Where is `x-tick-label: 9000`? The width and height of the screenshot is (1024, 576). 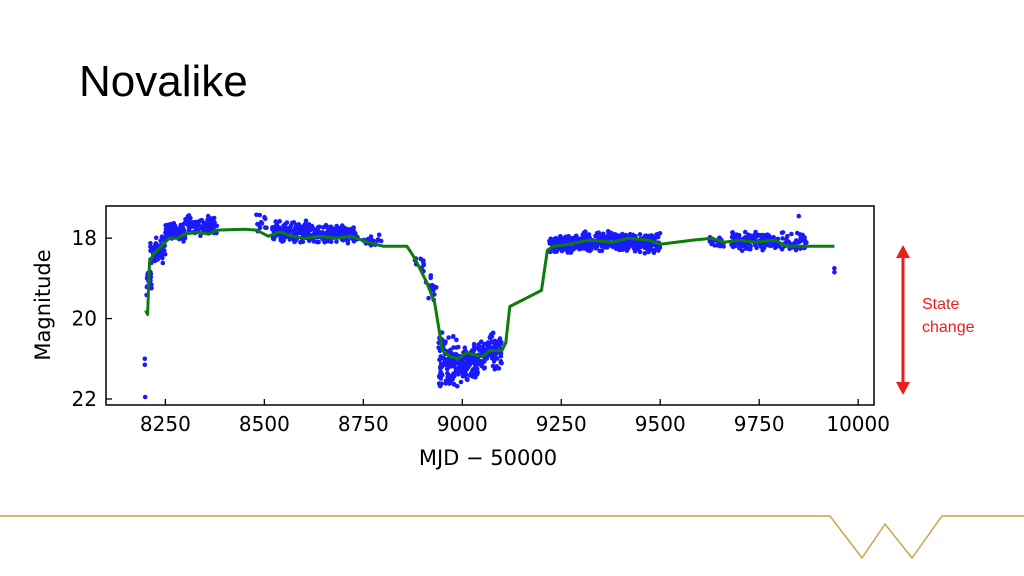 x-tick-label: 9000 is located at coordinates (462, 424).